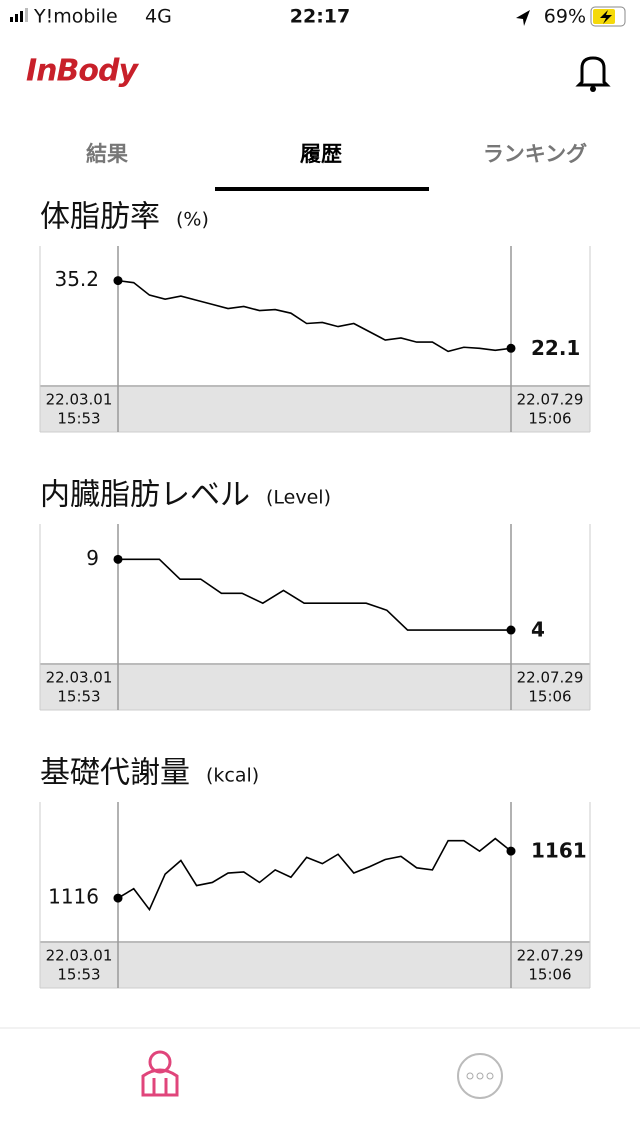  What do you see at coordinates (73, 897) in the screenshot?
I see `start-value: 1116` at bounding box center [73, 897].